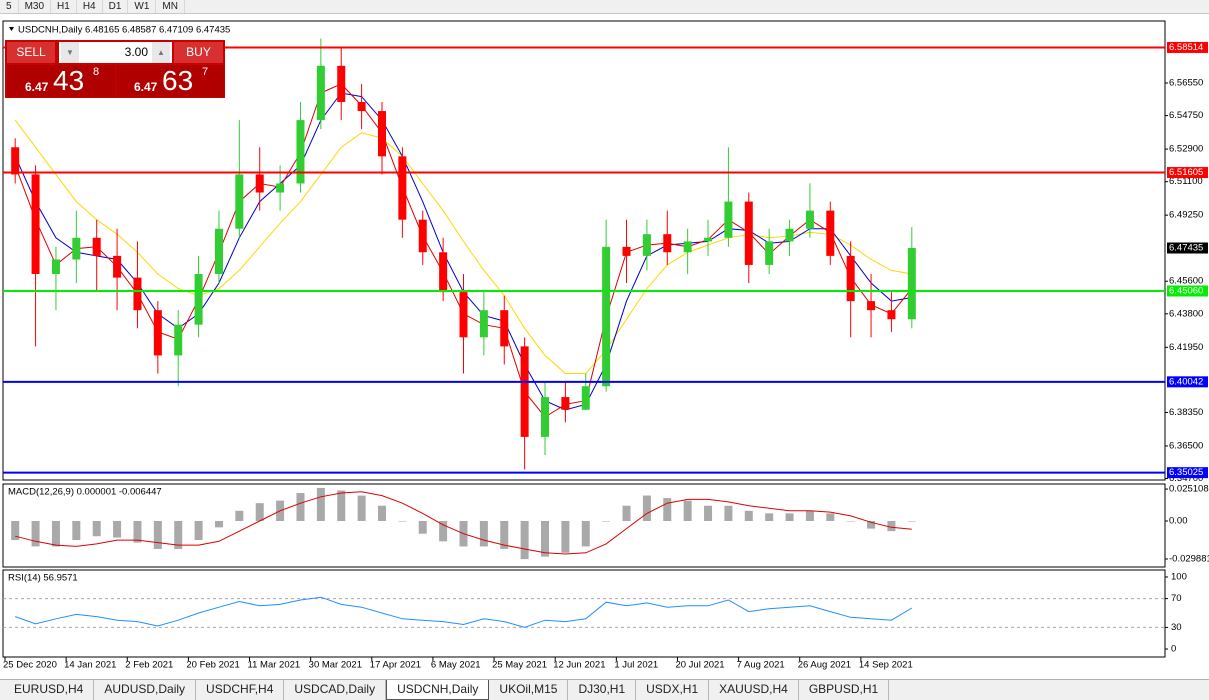 Image resolution: width=1209 pixels, height=700 pixels. What do you see at coordinates (49, 690) in the screenshot?
I see `chart-tab: EURUSD,H4` at bounding box center [49, 690].